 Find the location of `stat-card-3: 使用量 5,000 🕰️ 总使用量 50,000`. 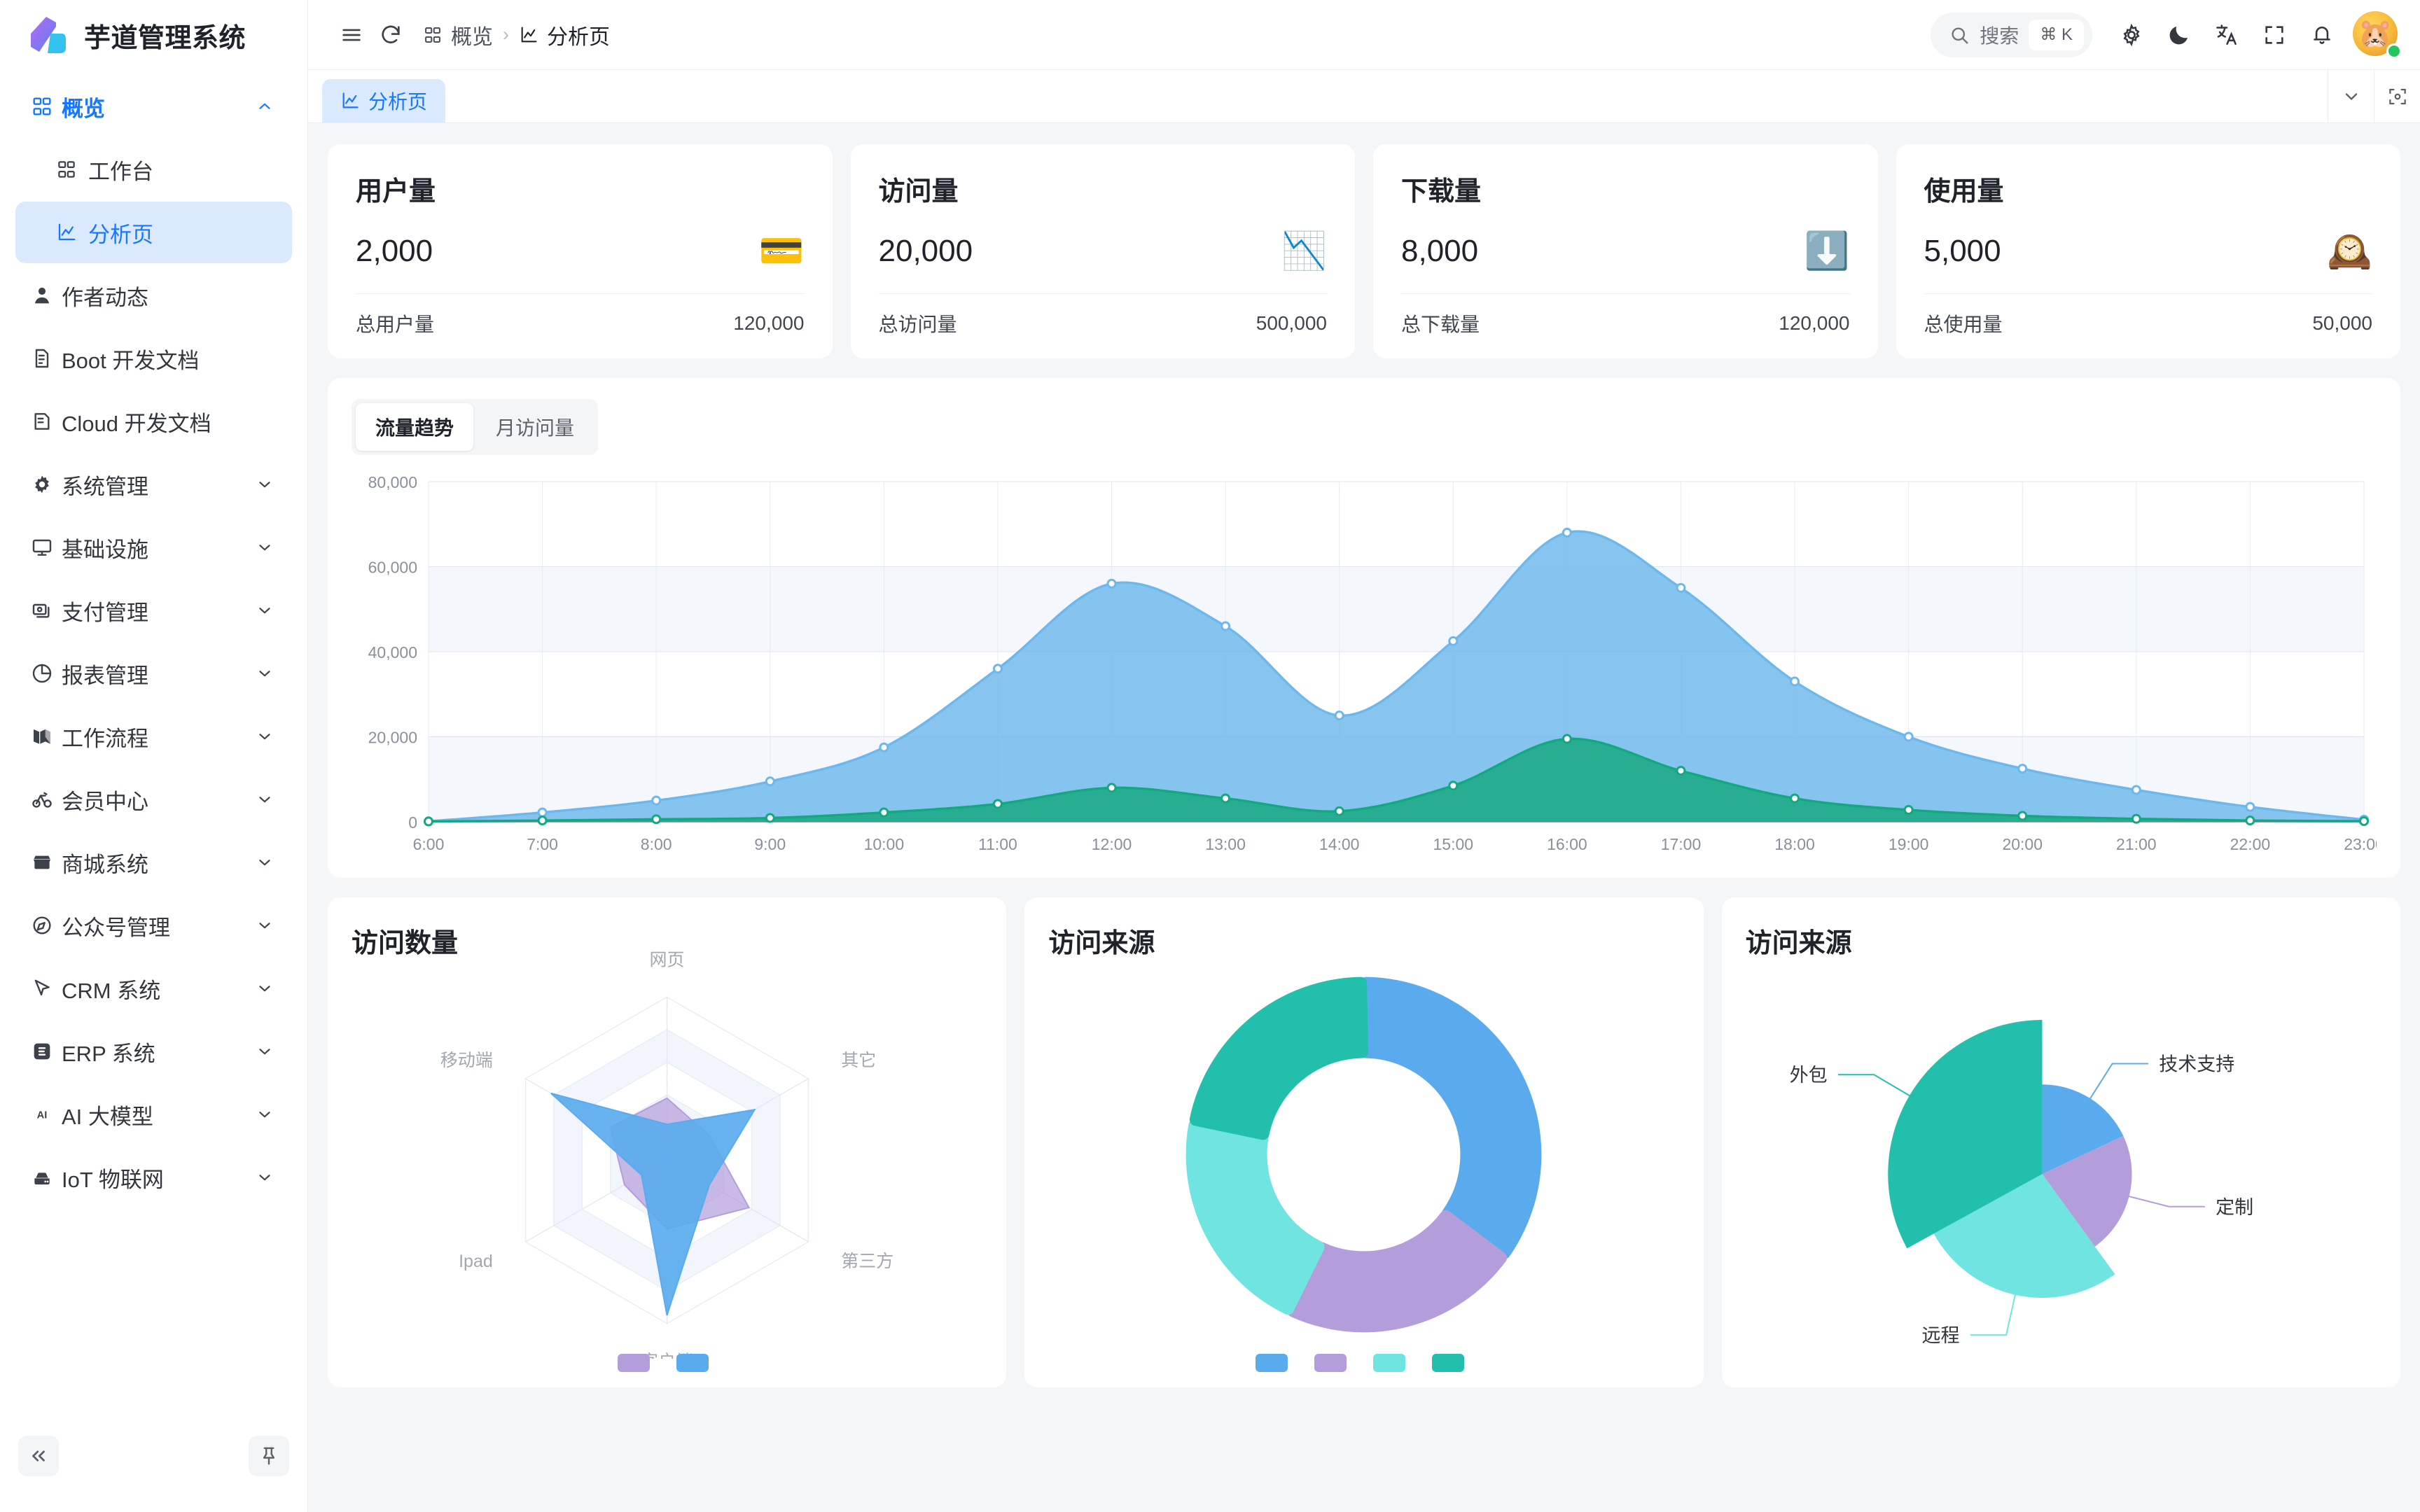

stat-card-3: 使用量 5,000 🕰️ 总使用量 50,000 is located at coordinates (2148, 251).